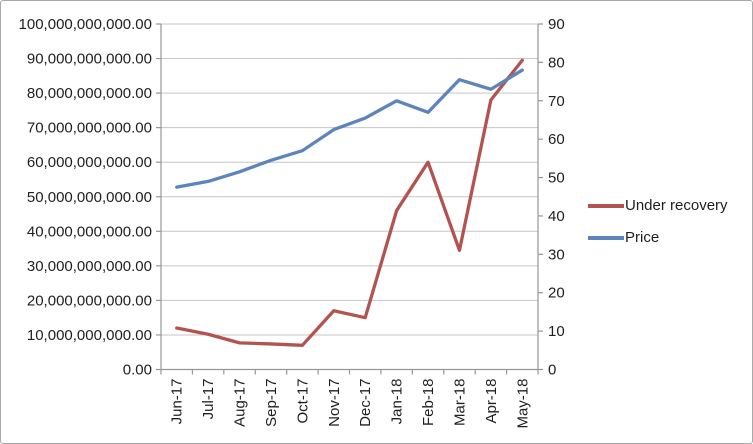  What do you see at coordinates (240, 403) in the screenshot?
I see `x-axis-tick-label: Aug-17` at bounding box center [240, 403].